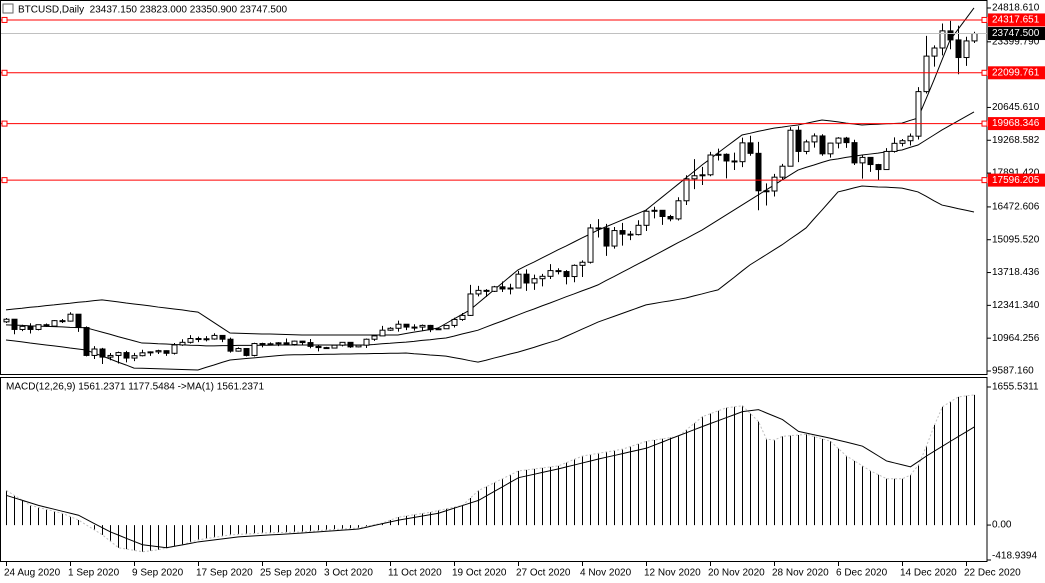 The width and height of the screenshot is (1045, 583). What do you see at coordinates (1016, 207) in the screenshot?
I see `y-tick-label: 16472.606` at bounding box center [1016, 207].